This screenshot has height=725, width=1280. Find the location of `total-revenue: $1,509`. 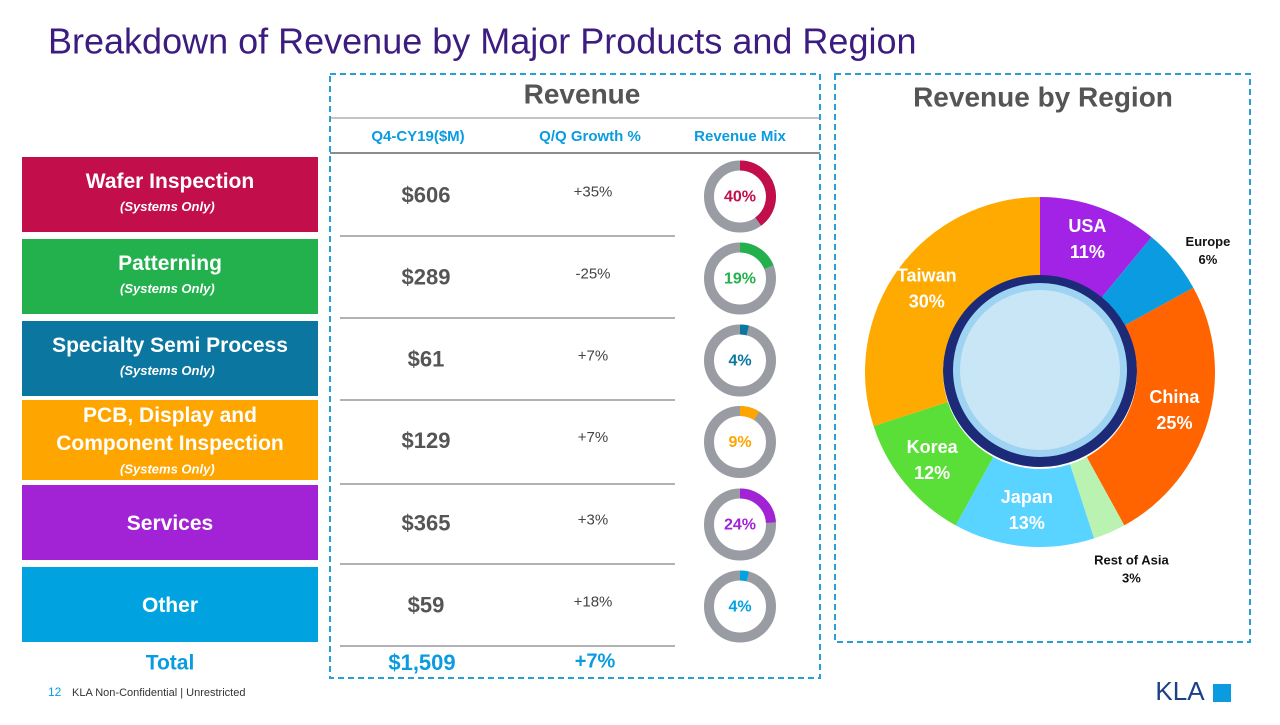

total-revenue: $1,509 is located at coordinates (421, 662).